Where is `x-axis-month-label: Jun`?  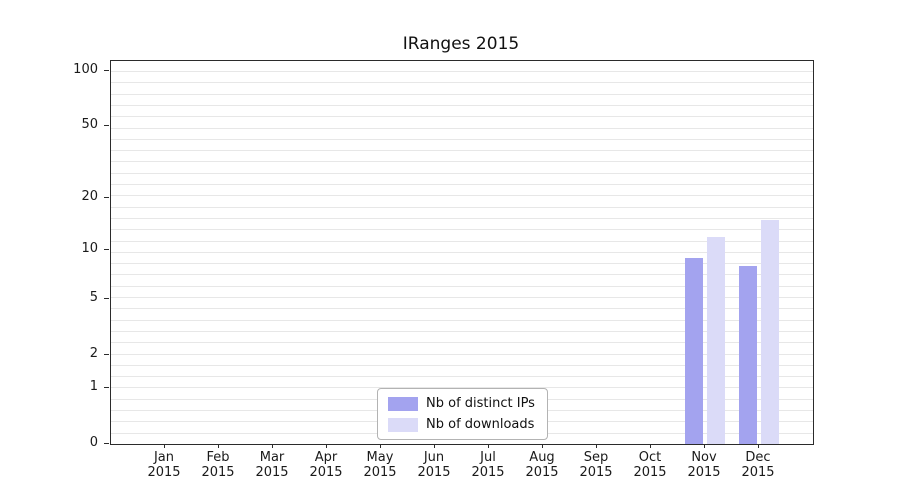
x-axis-month-label: Jun is located at coordinates (434, 457).